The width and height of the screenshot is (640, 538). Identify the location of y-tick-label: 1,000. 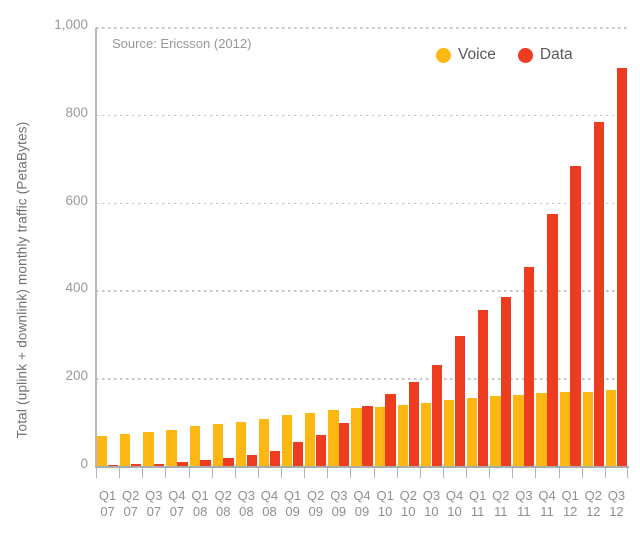
(71, 24).